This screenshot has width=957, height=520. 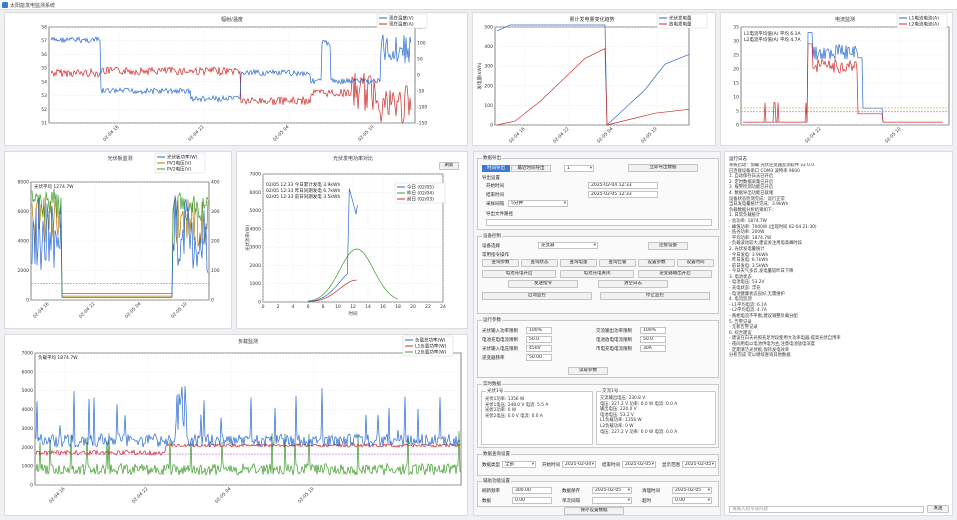 I want to click on action-button: 清空日志, so click(x=633, y=284).